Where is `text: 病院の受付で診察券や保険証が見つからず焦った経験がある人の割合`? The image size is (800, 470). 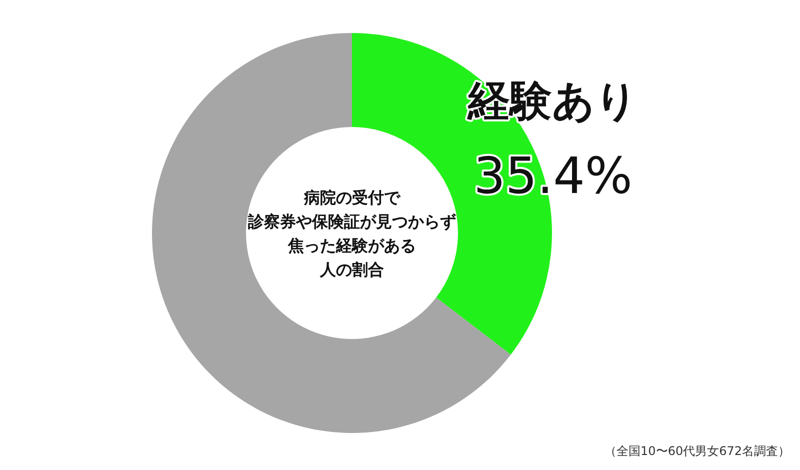 text: 病院の受付で診察券や保険証が見つからず焦った経験がある人の割合 is located at coordinates (351, 233).